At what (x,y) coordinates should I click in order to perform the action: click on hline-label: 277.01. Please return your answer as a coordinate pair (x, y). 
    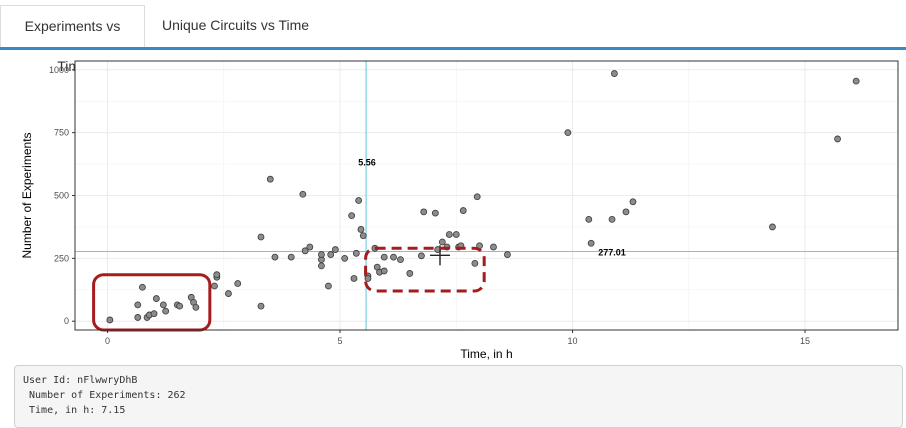
    Looking at the image, I should click on (612, 253).